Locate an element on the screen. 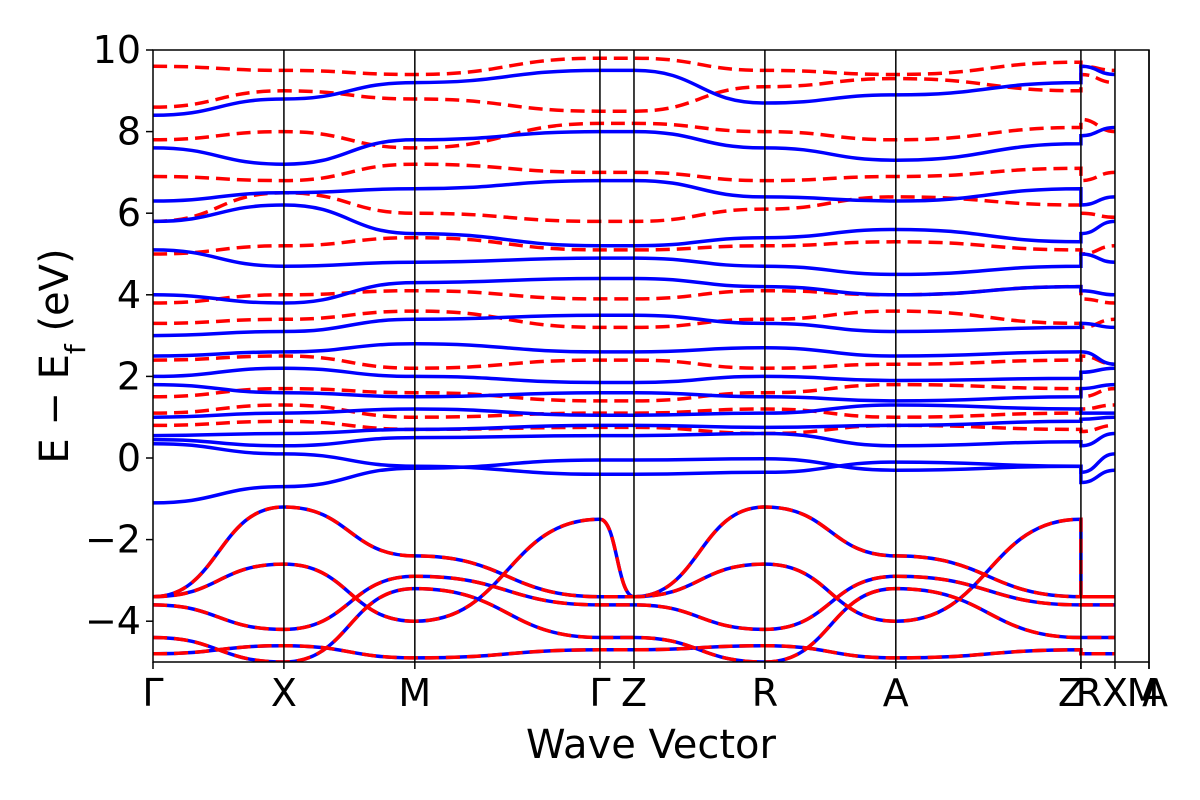  y-tick-label-4: 4 is located at coordinates (129, 295).